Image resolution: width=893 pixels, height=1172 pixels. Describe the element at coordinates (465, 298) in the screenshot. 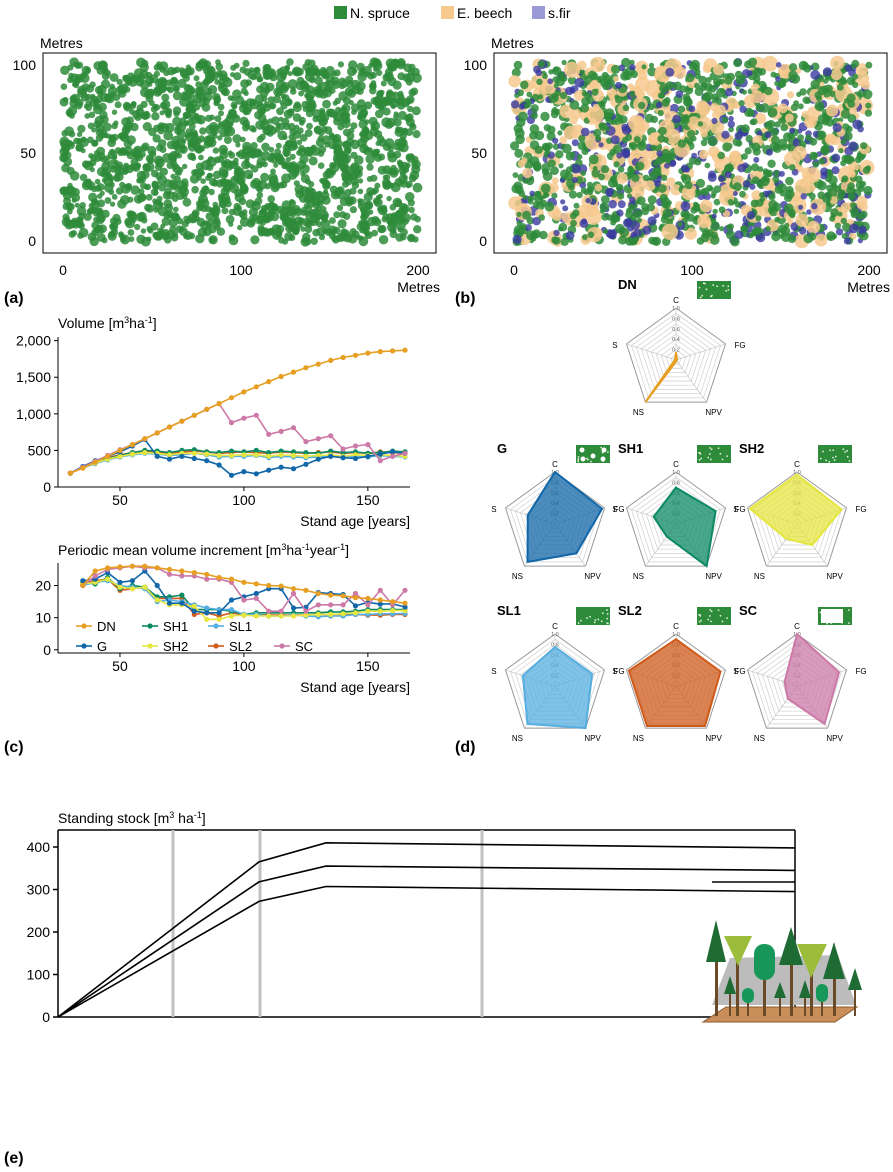

I see `panel-label-b: (b)` at that location.